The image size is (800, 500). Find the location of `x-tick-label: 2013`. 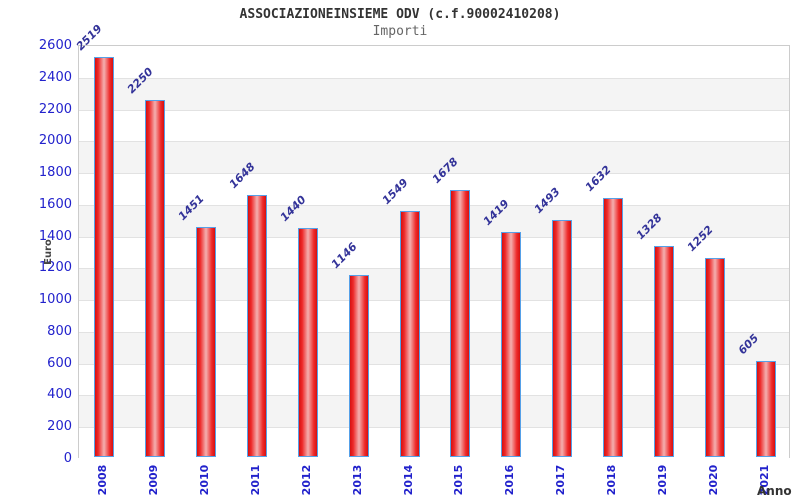

x-tick-label: 2013 is located at coordinates (357, 480).